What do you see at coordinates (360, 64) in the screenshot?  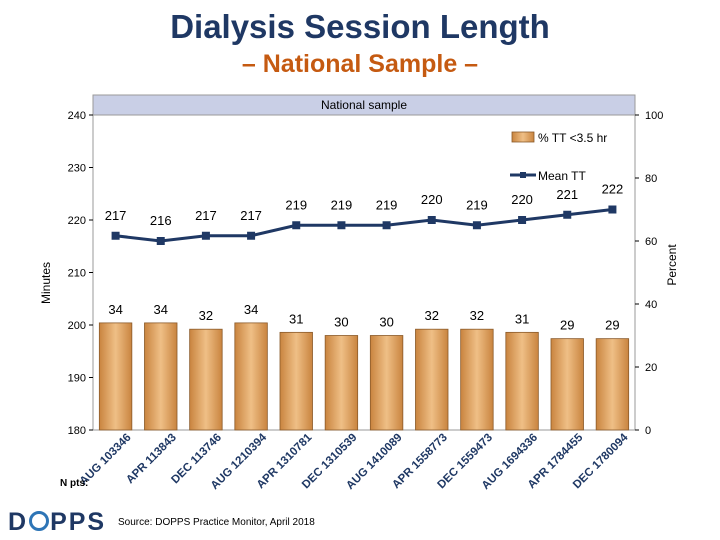 I see `page-subtitle: – National Sample –` at bounding box center [360, 64].